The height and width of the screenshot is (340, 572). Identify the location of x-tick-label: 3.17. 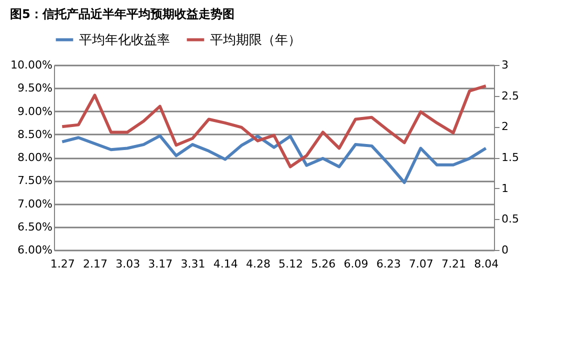
(160, 264).